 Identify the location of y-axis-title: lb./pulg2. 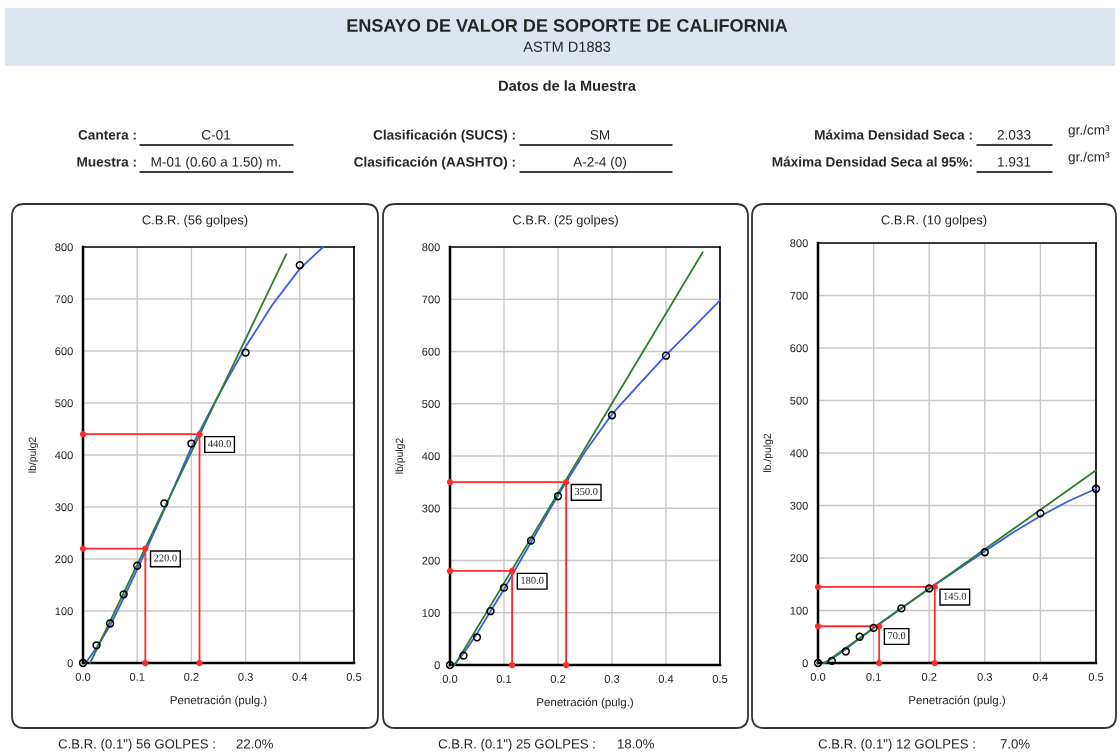
(768, 452).